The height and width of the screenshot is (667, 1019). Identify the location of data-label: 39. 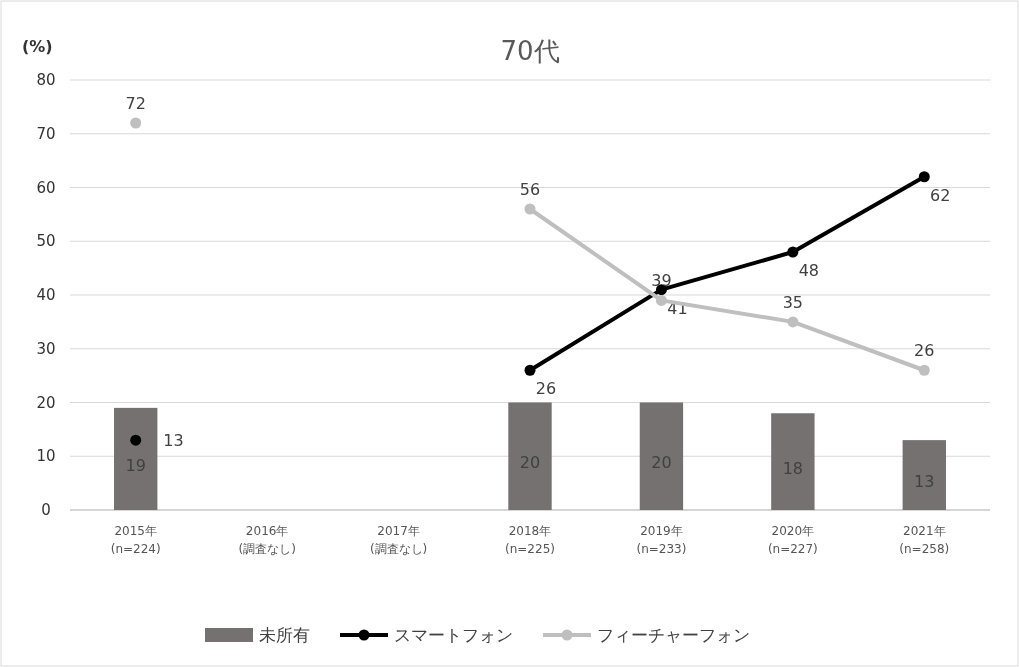
(661, 281).